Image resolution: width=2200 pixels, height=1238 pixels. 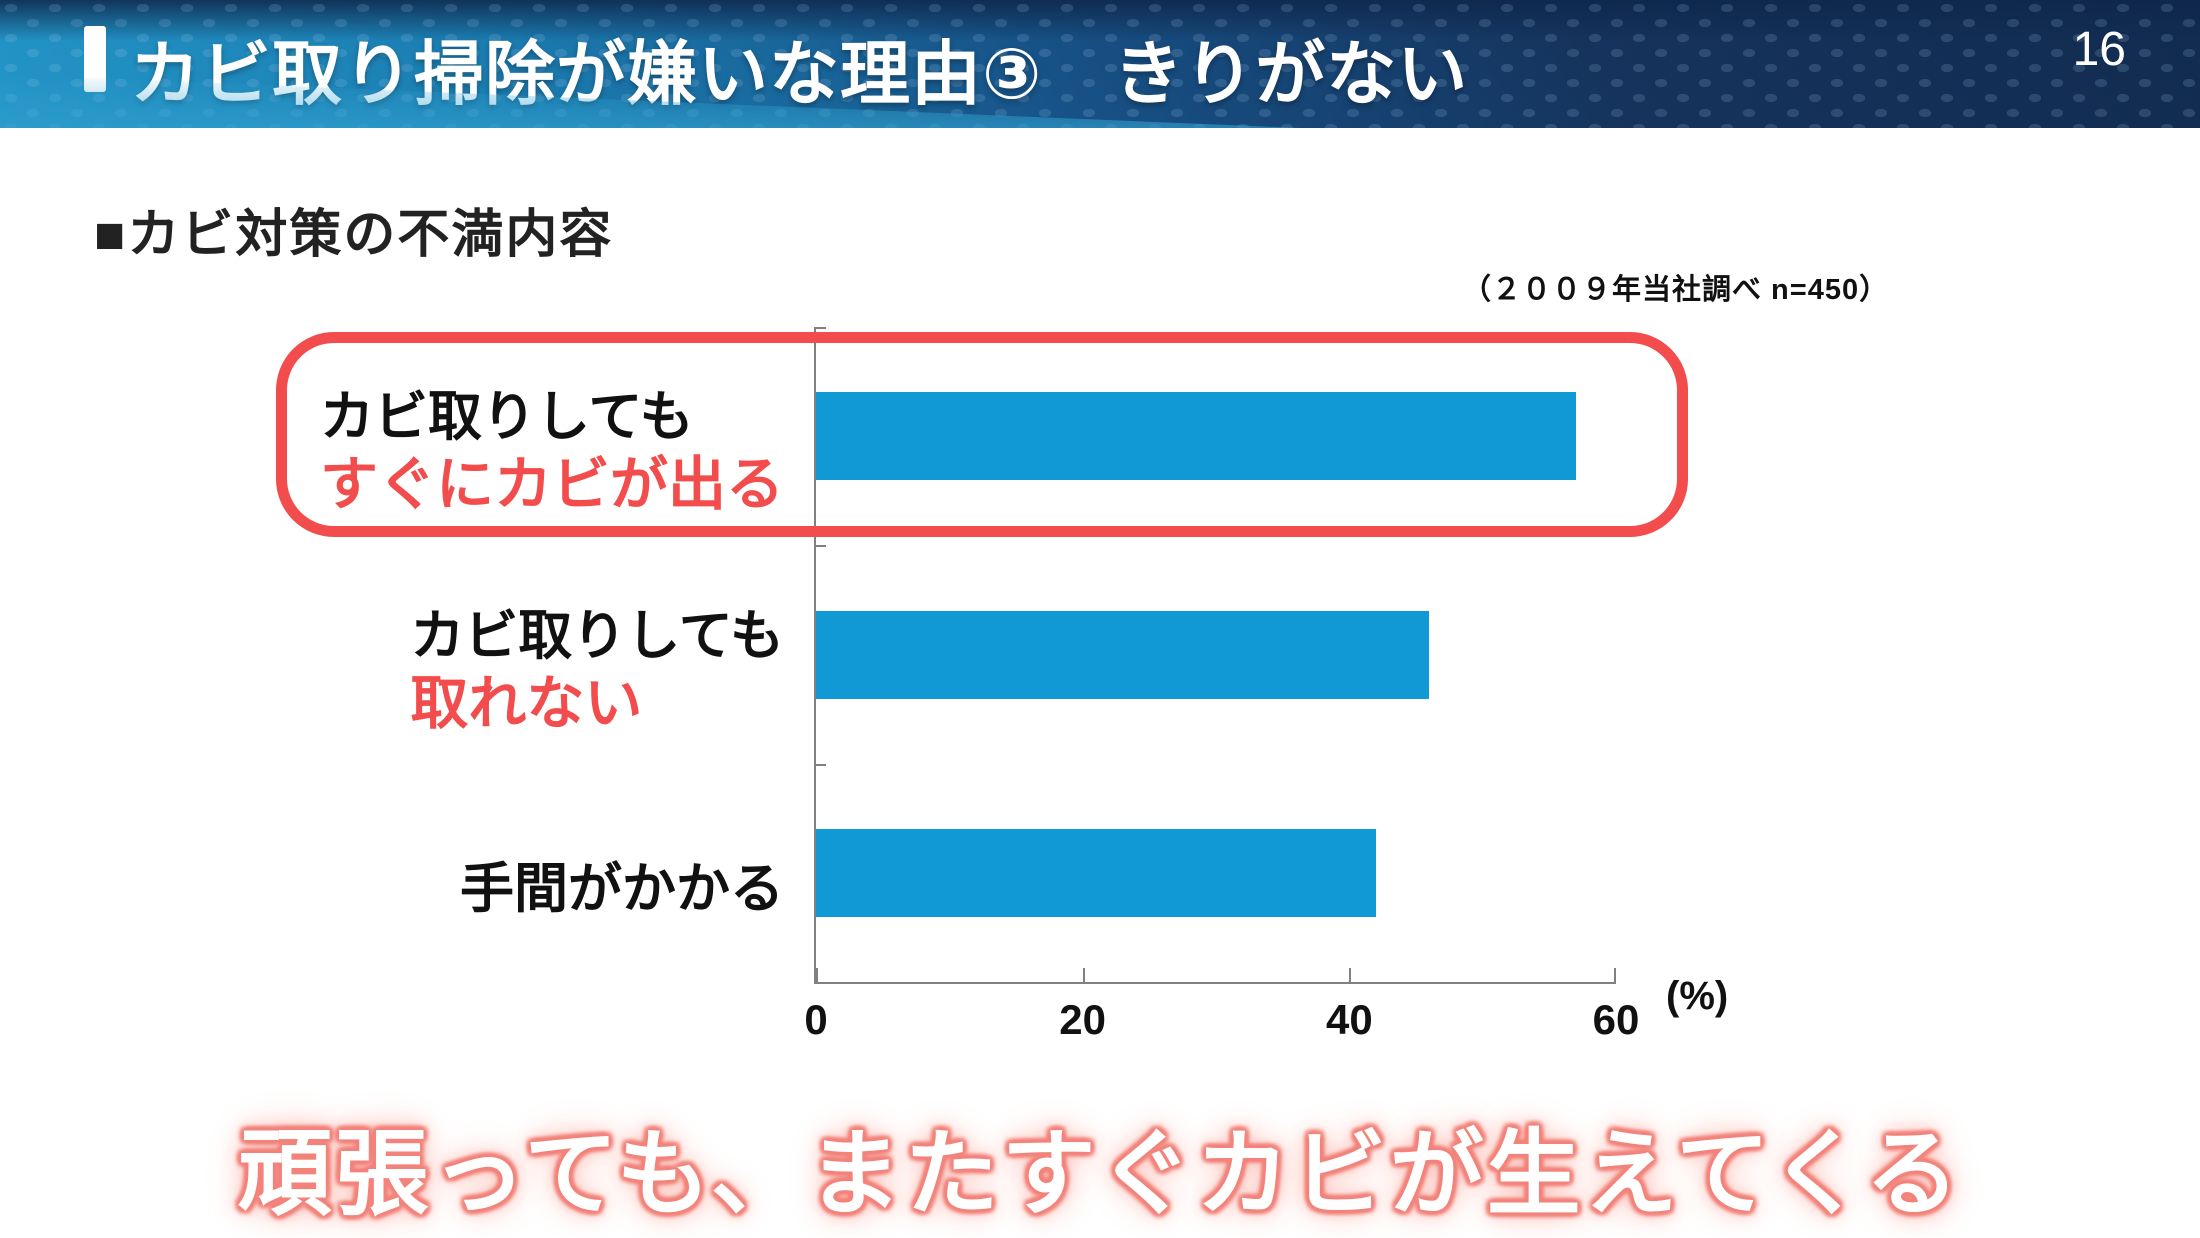 I want to click on category-label-1: カビ取りしても 取れない, so click(x=597, y=671).